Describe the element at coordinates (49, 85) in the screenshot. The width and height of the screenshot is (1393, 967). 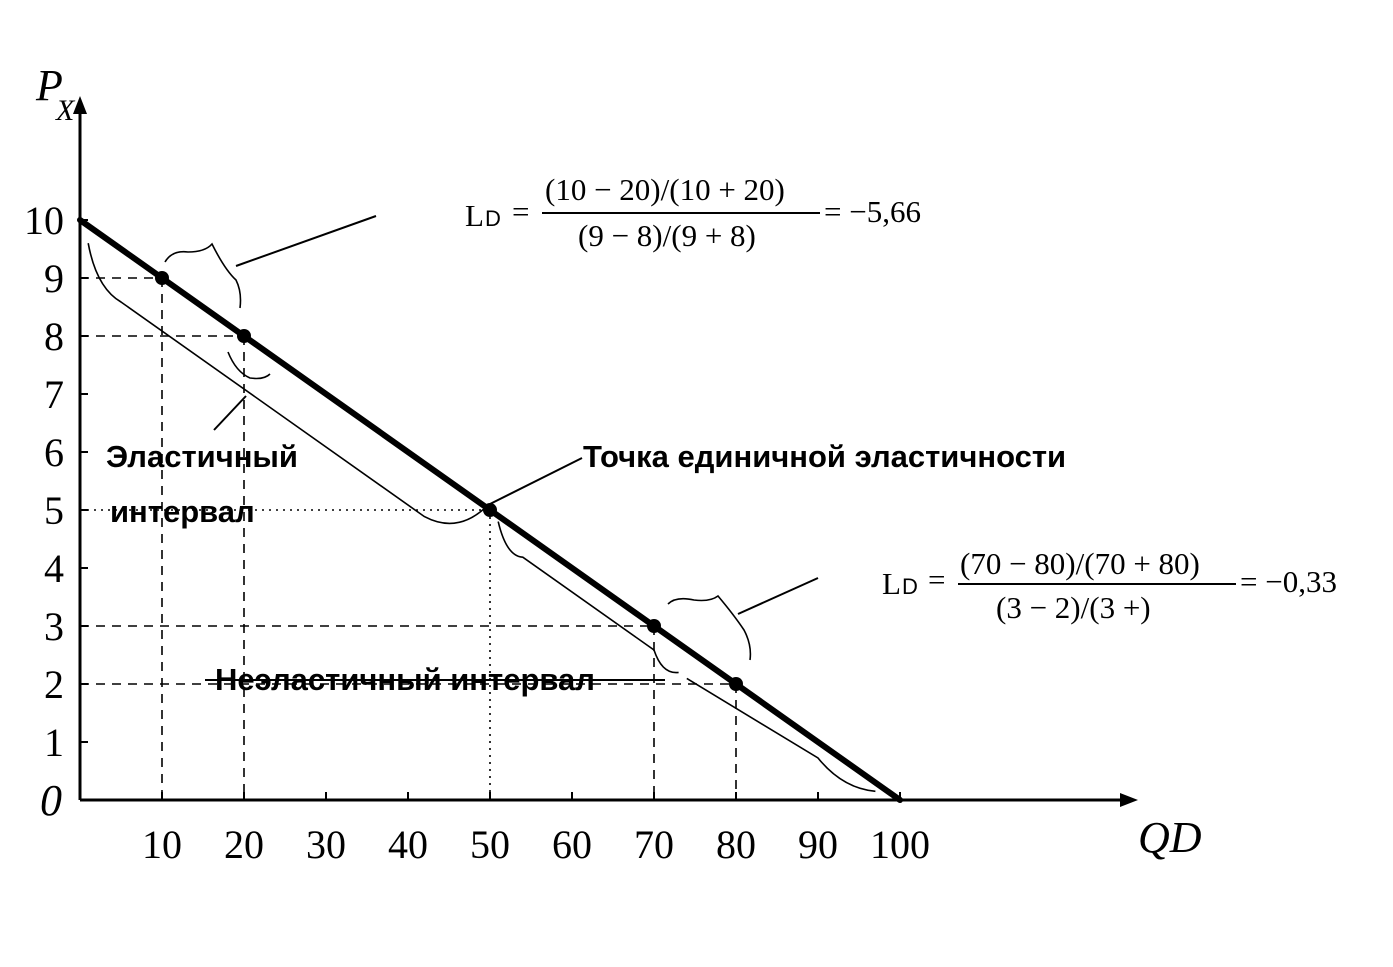
I see `y-axis-label: P` at that location.